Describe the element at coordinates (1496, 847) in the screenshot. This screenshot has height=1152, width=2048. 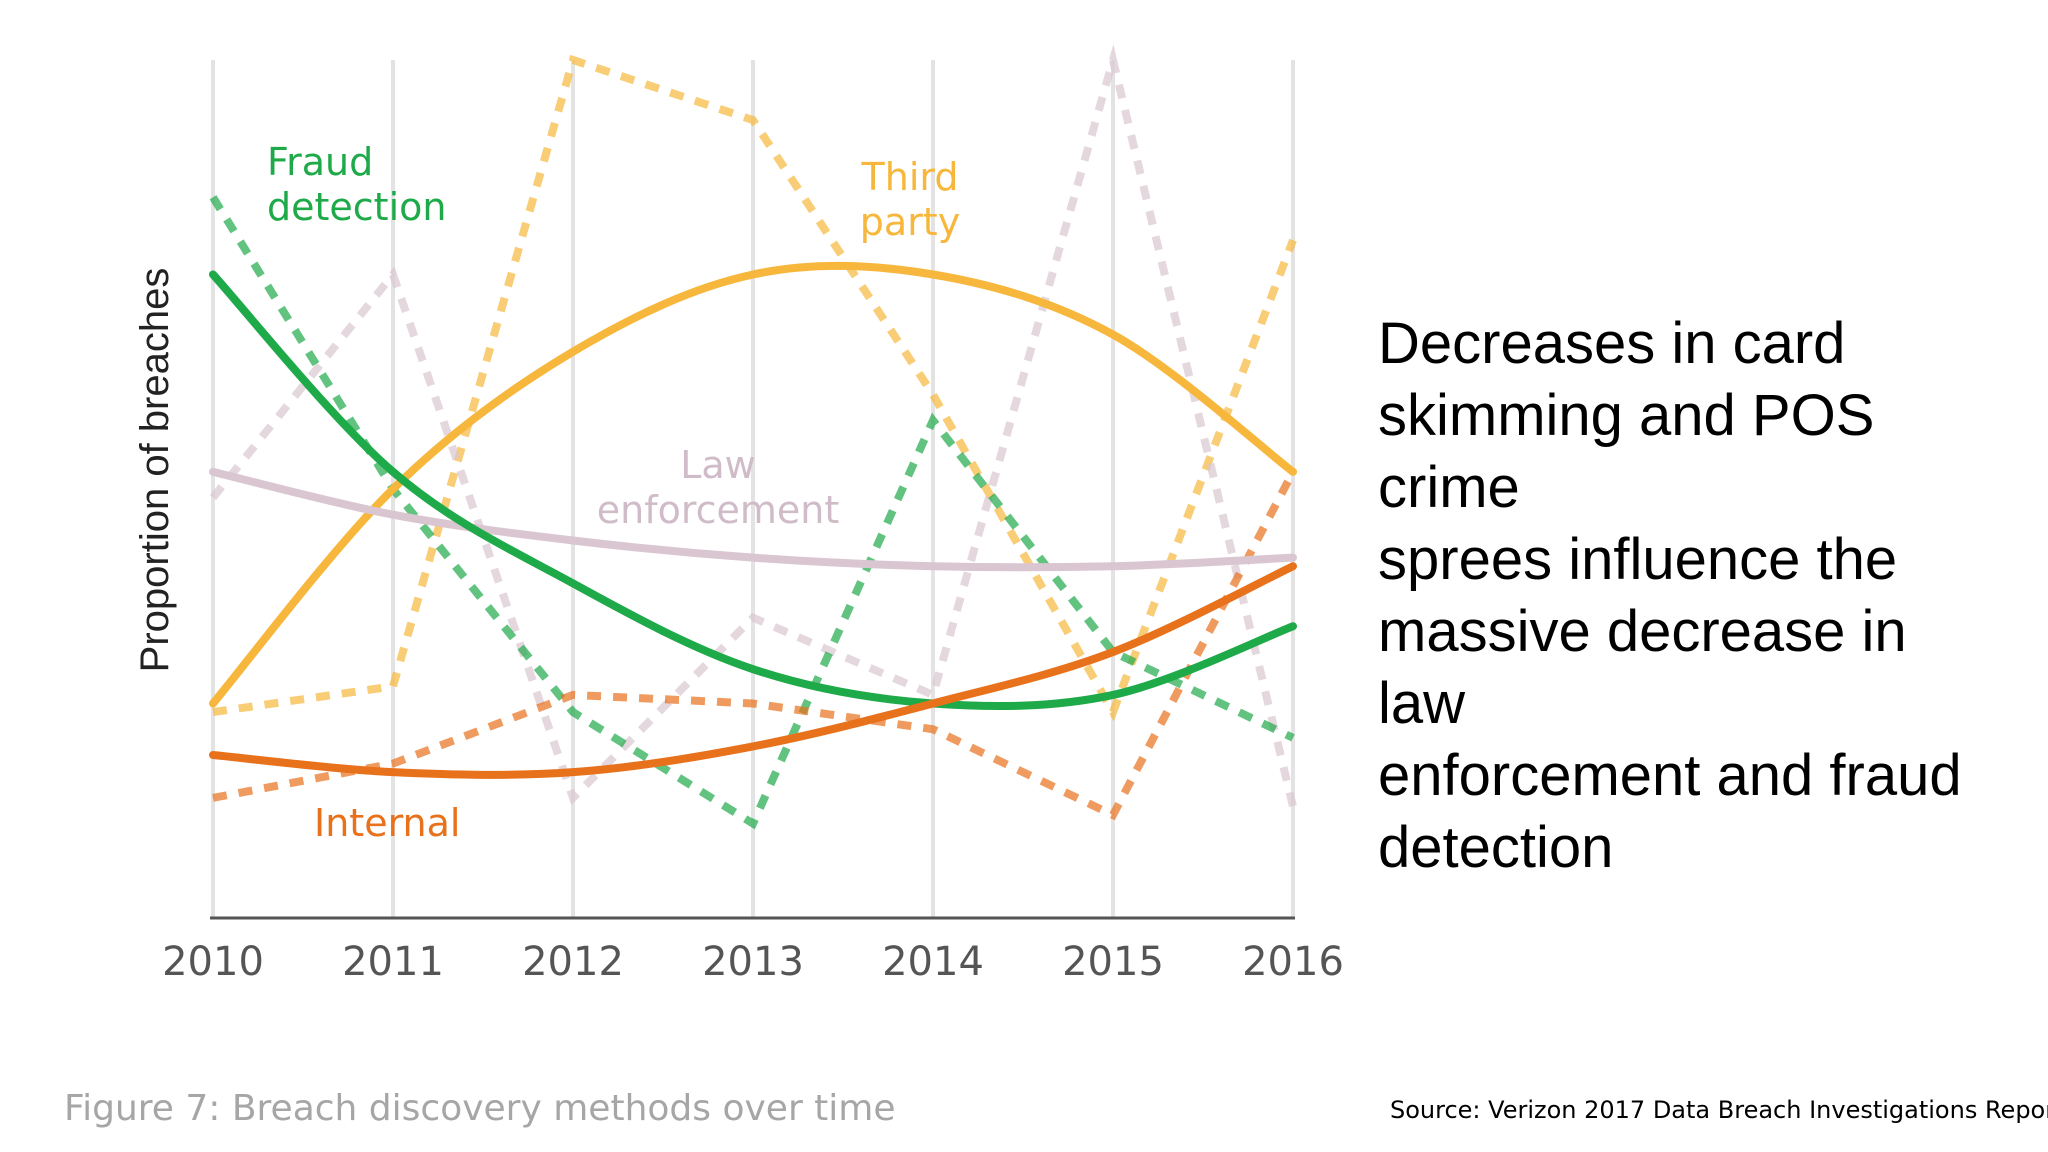
I see `commentary-line: detection` at that location.